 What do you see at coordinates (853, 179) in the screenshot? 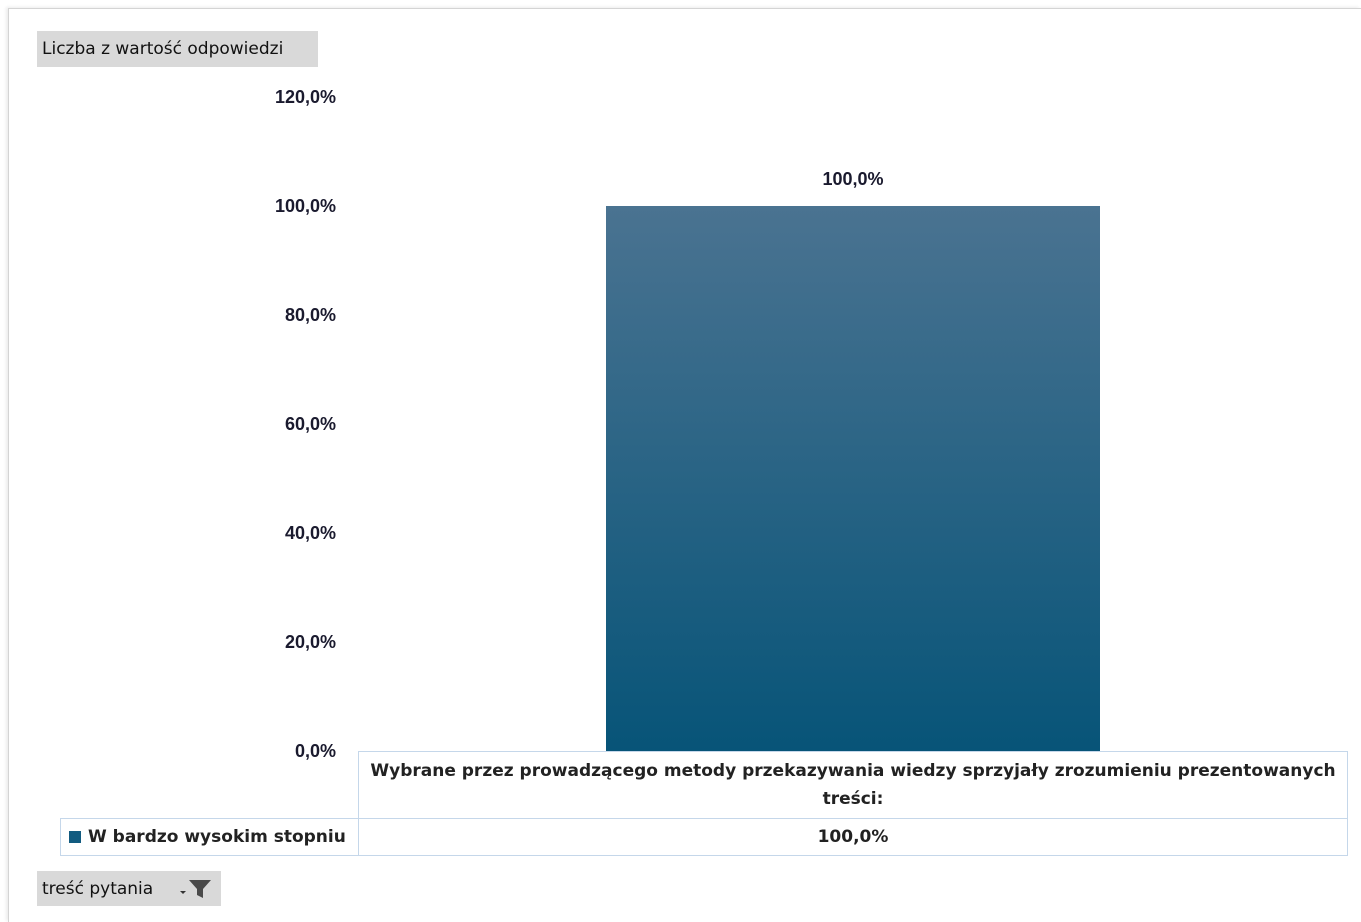
I see `bar-data-label: 100,0%` at bounding box center [853, 179].